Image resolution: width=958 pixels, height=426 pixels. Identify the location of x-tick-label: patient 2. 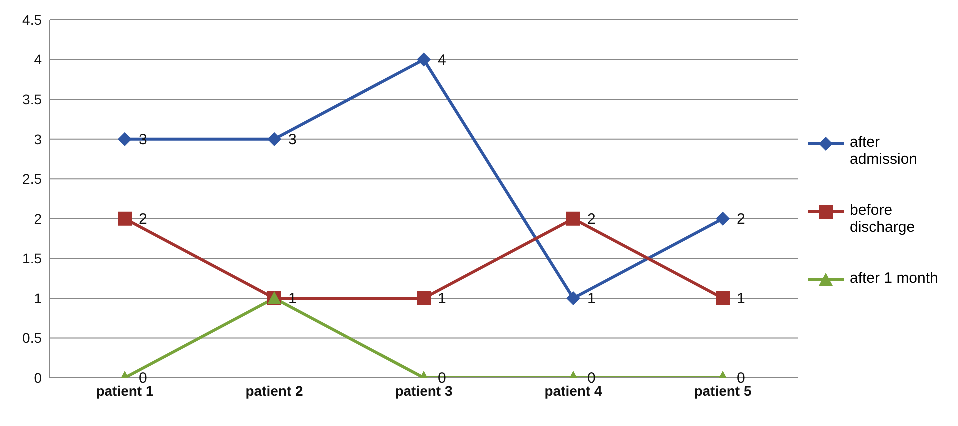
(275, 390).